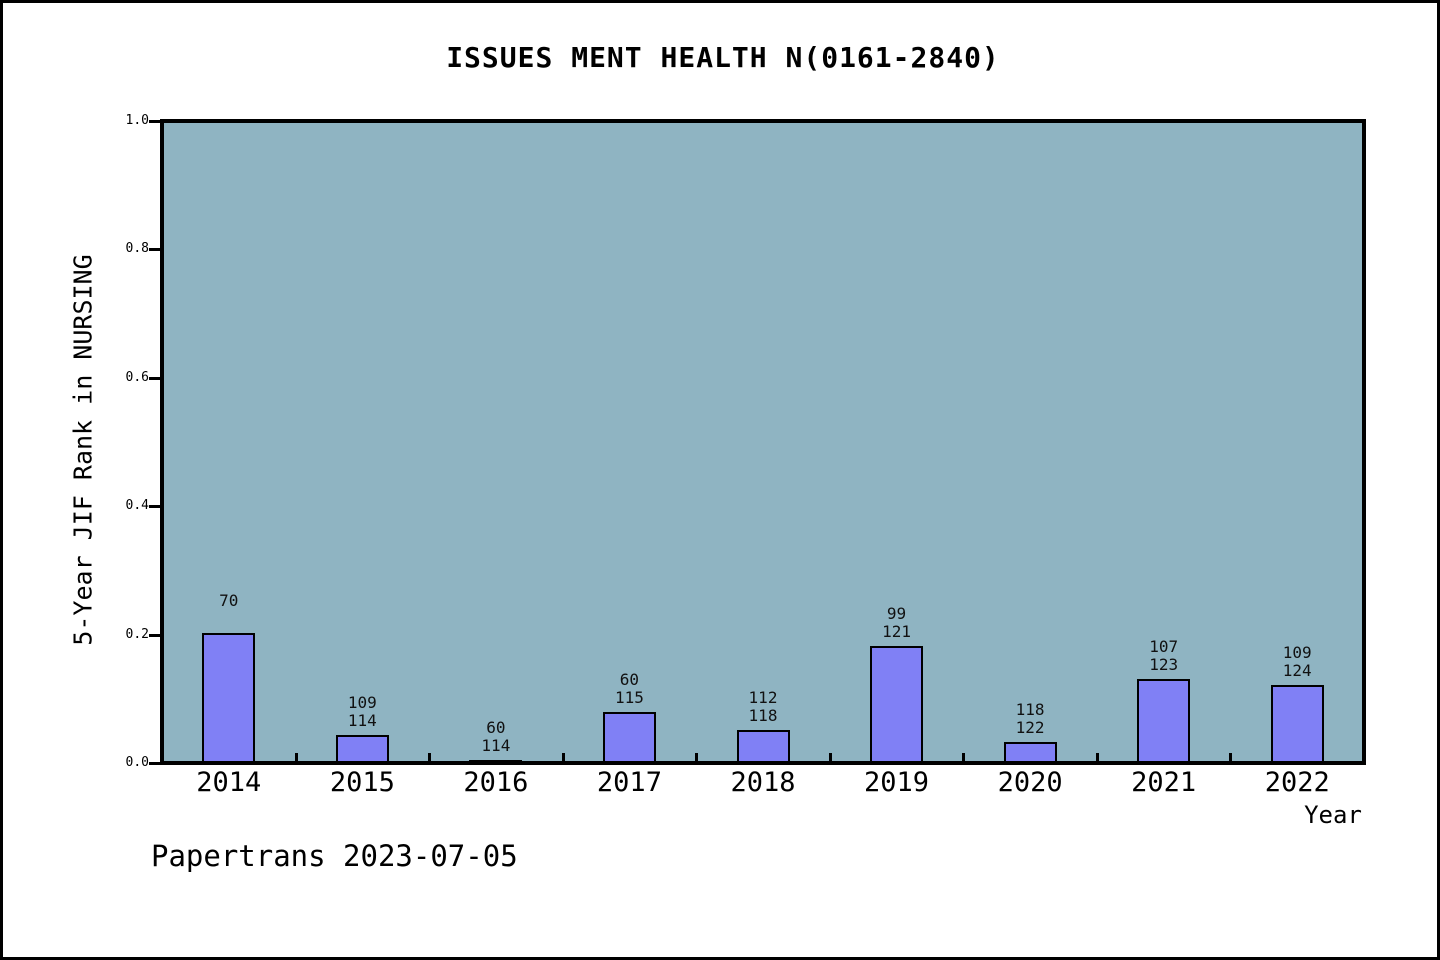  What do you see at coordinates (137, 506) in the screenshot?
I see `y-tick-label: 0.4` at bounding box center [137, 506].